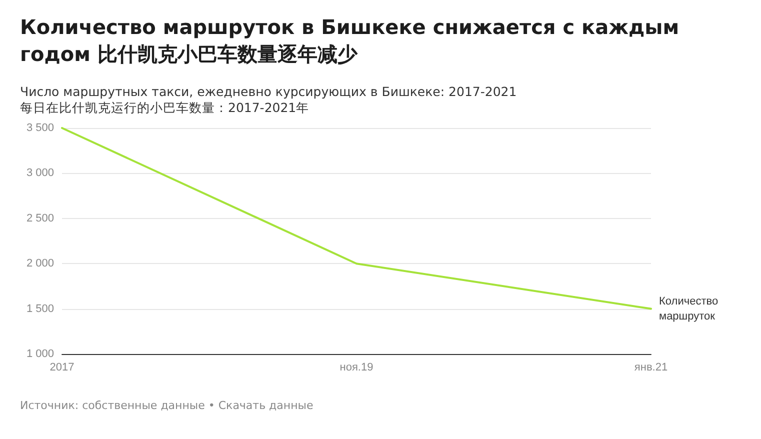 The image size is (761, 439). What do you see at coordinates (350, 41) in the screenshot?
I see `chart-title: Количество маршруток в Бишкеке снижается с каждым годом 比什凯克小巴车数量逐年减少` at bounding box center [350, 41].